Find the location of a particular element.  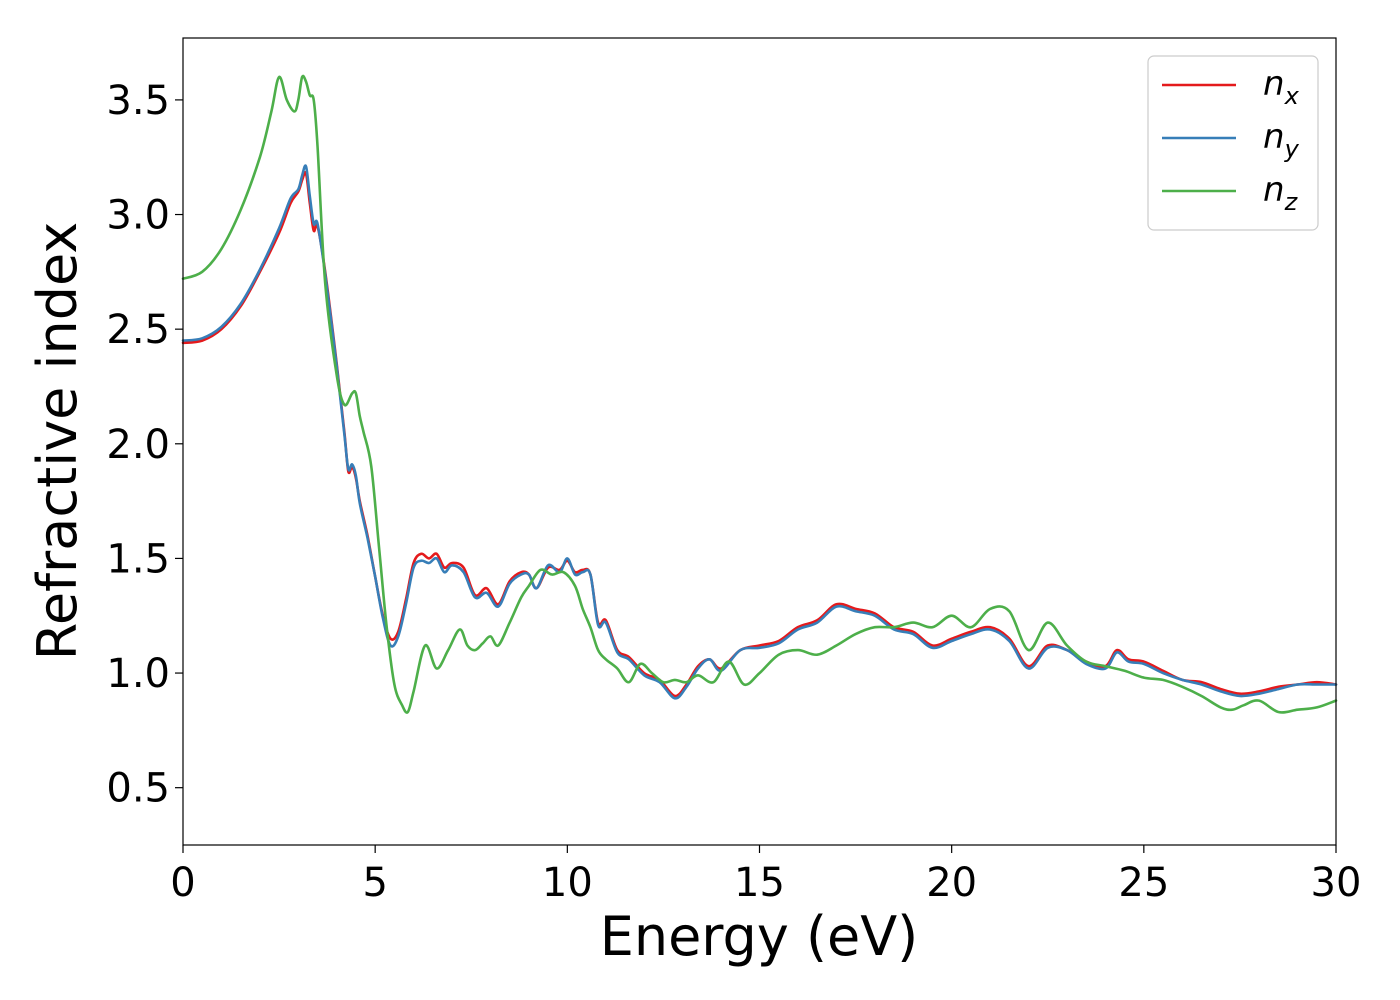

legend-label-nx: nx is located at coordinates (1281, 87).